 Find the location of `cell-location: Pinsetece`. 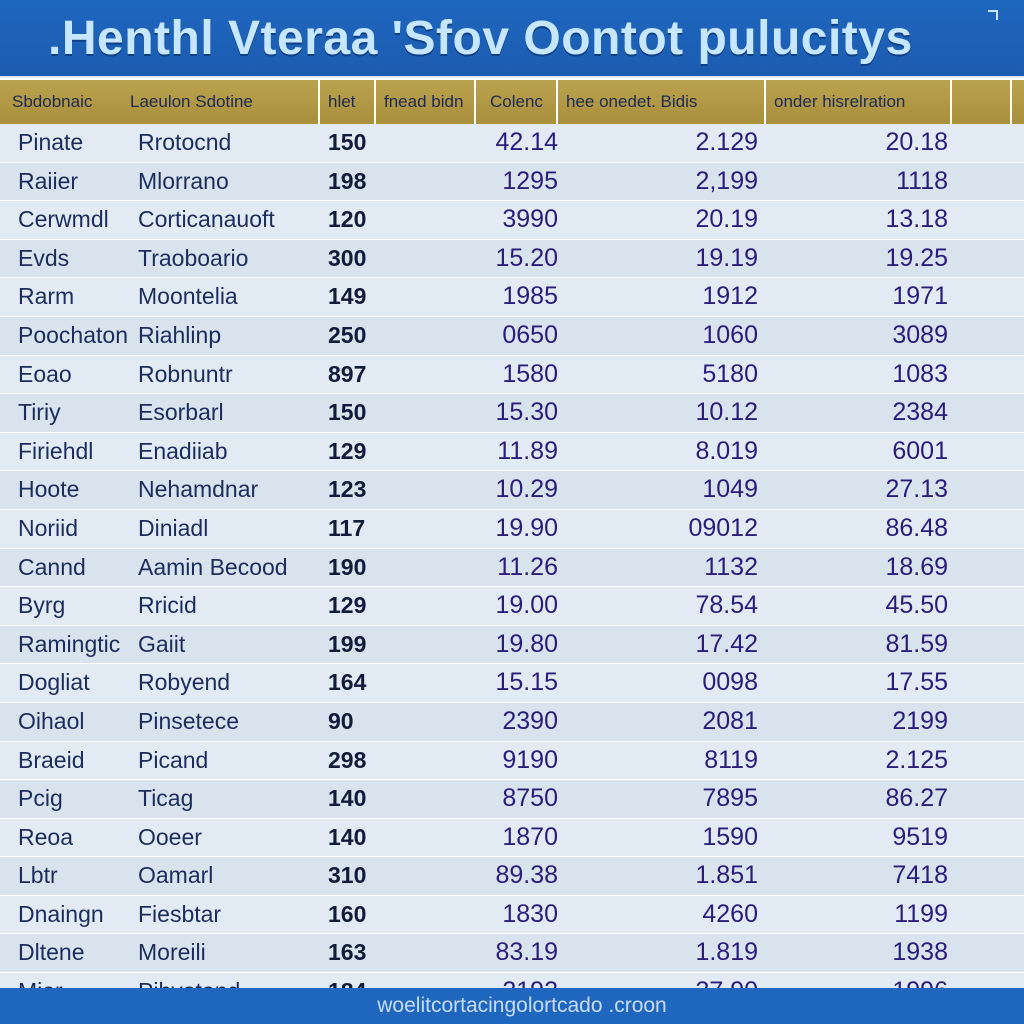

cell-location: Pinsetece is located at coordinates (189, 720).